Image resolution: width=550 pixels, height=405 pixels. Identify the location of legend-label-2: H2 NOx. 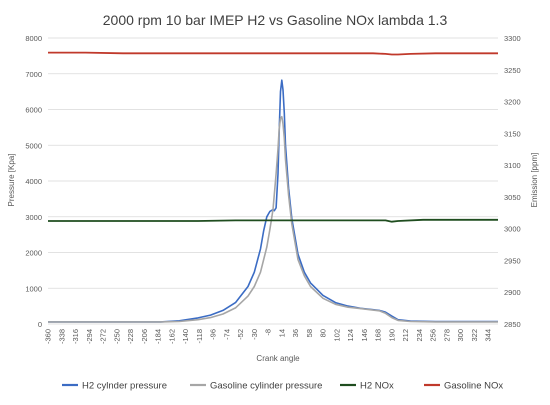
(377, 386).